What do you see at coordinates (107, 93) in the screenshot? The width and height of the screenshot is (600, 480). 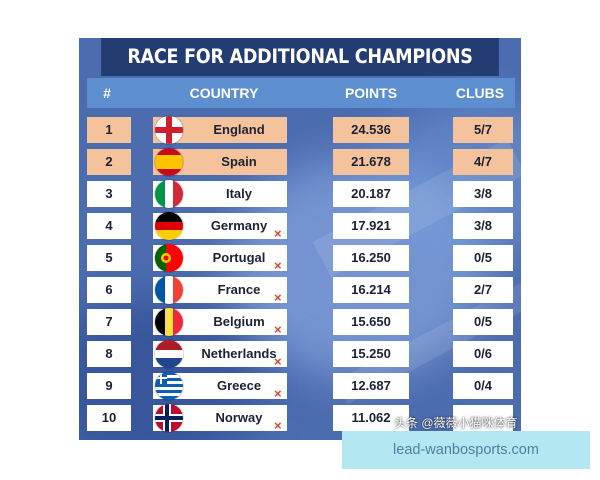 I see `rank-column-header: #` at bounding box center [107, 93].